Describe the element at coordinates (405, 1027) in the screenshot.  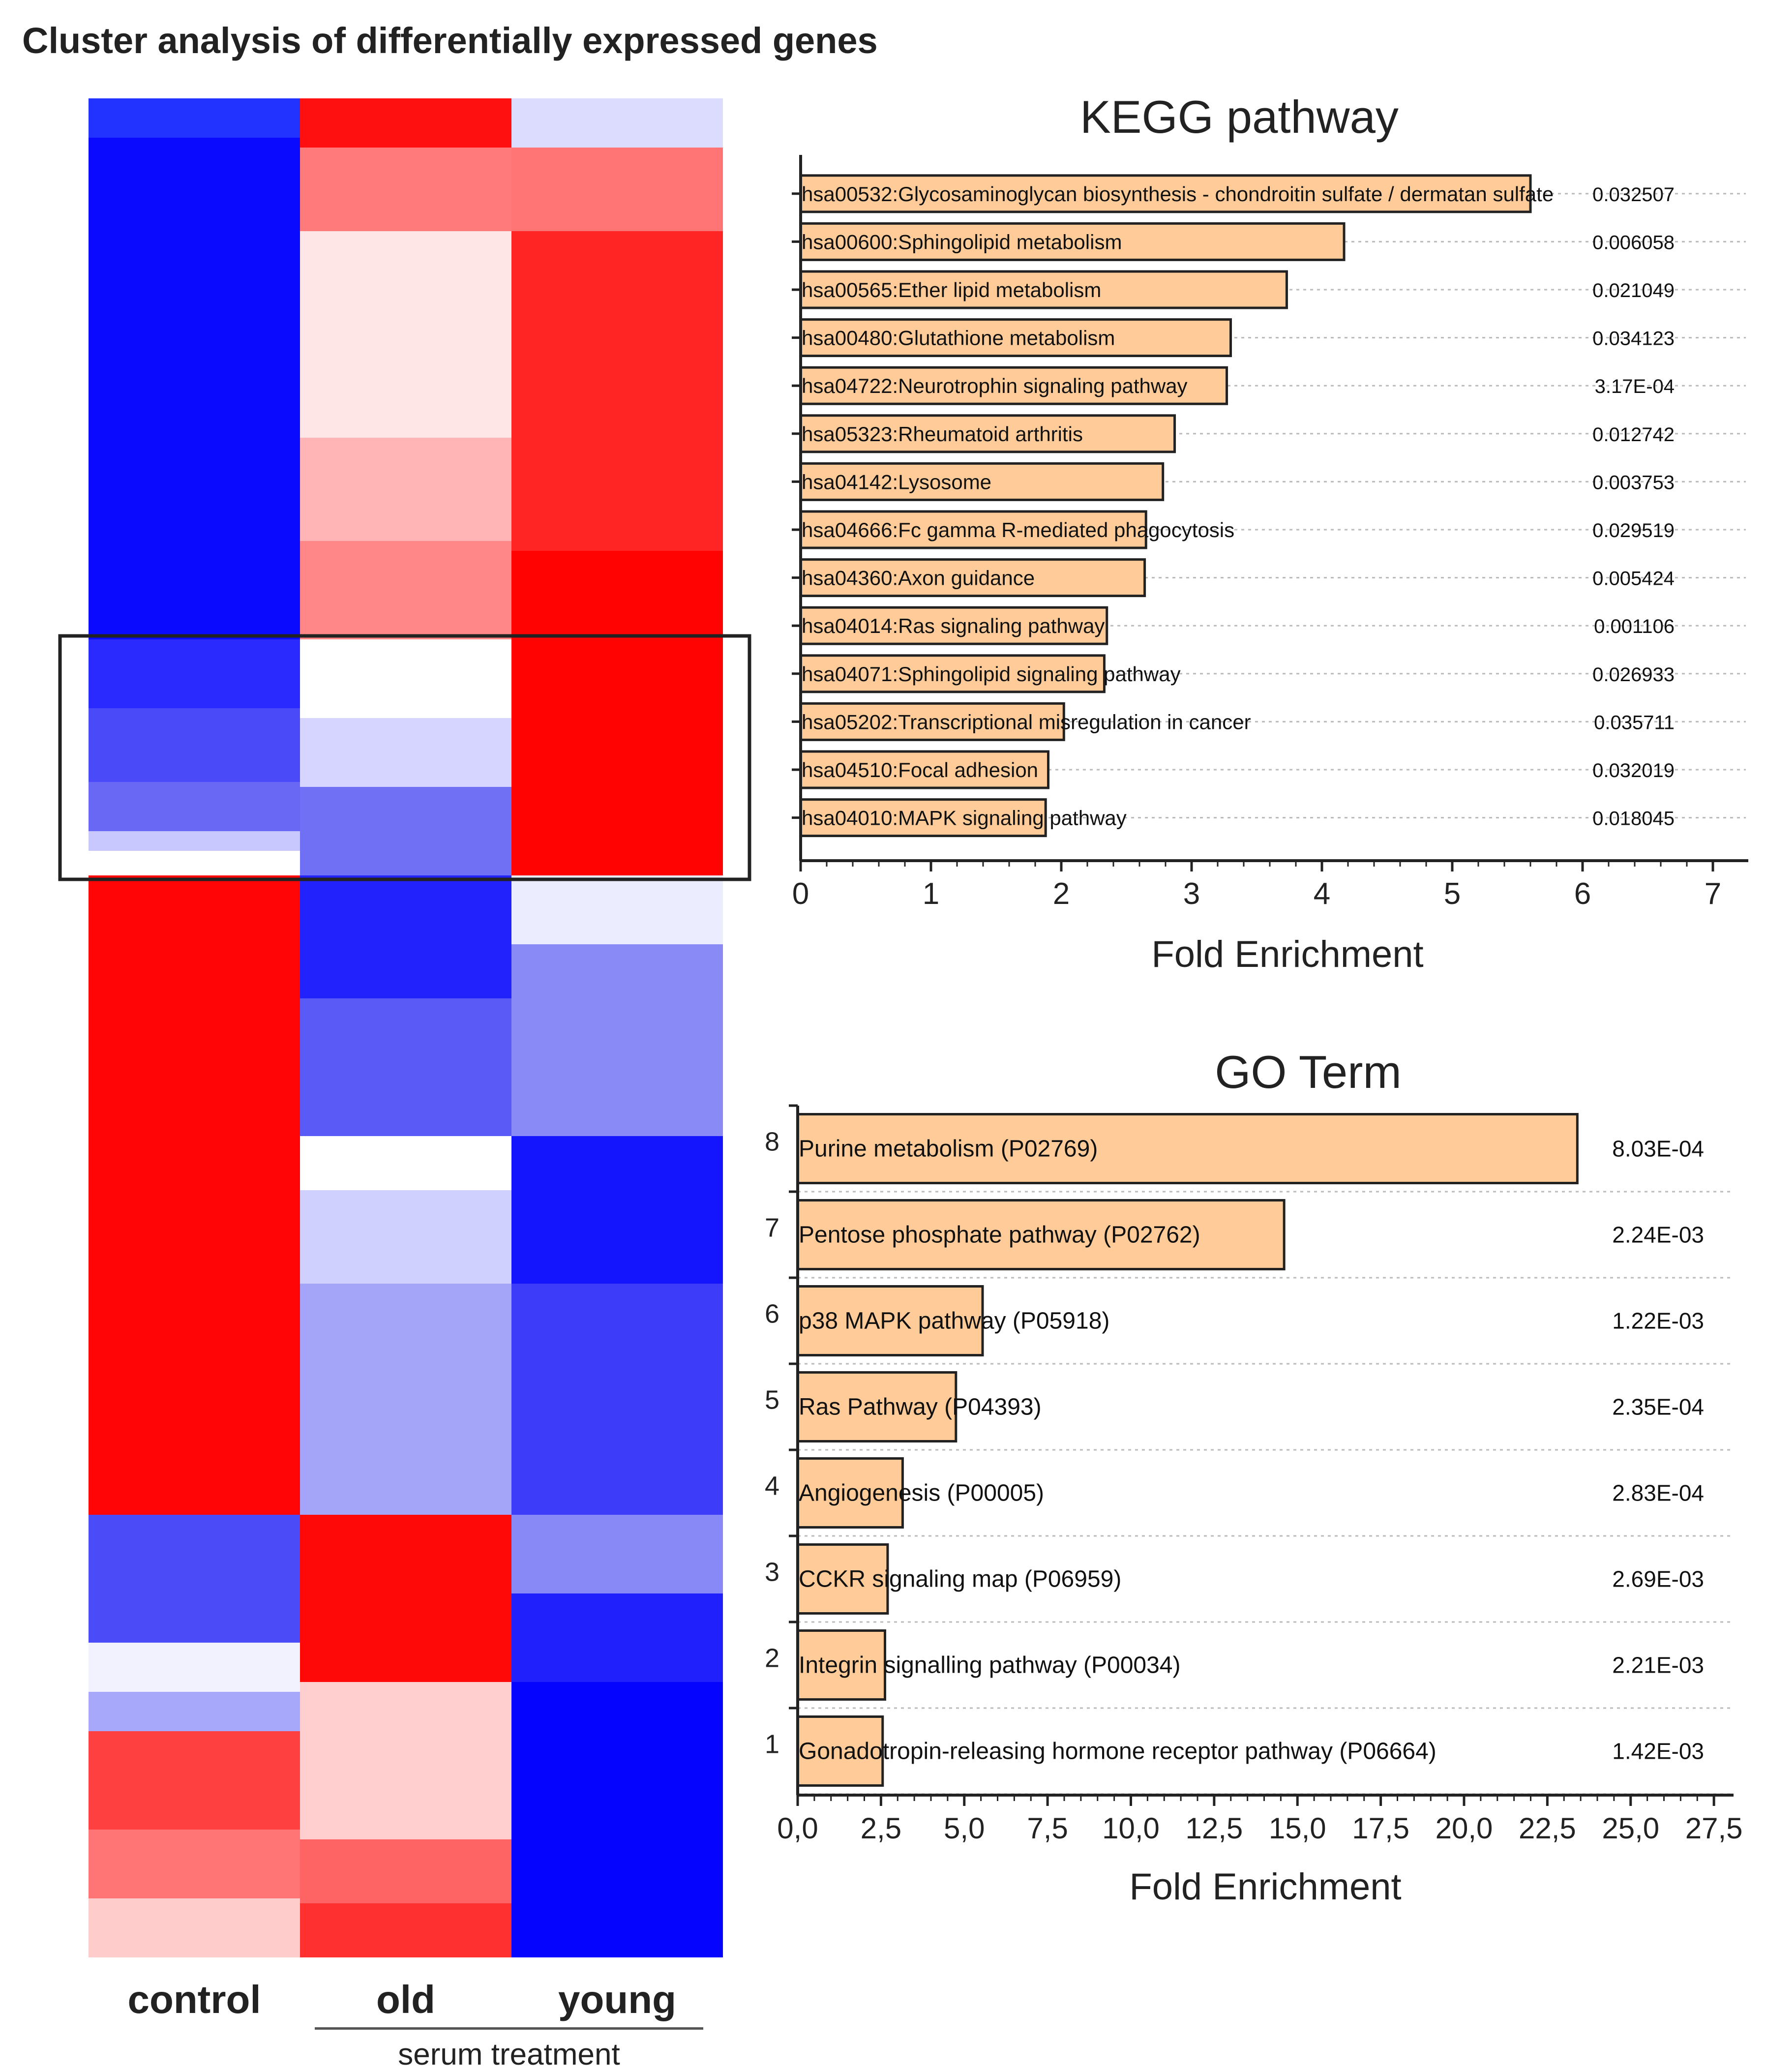
I see `heatmap-column-old` at that location.